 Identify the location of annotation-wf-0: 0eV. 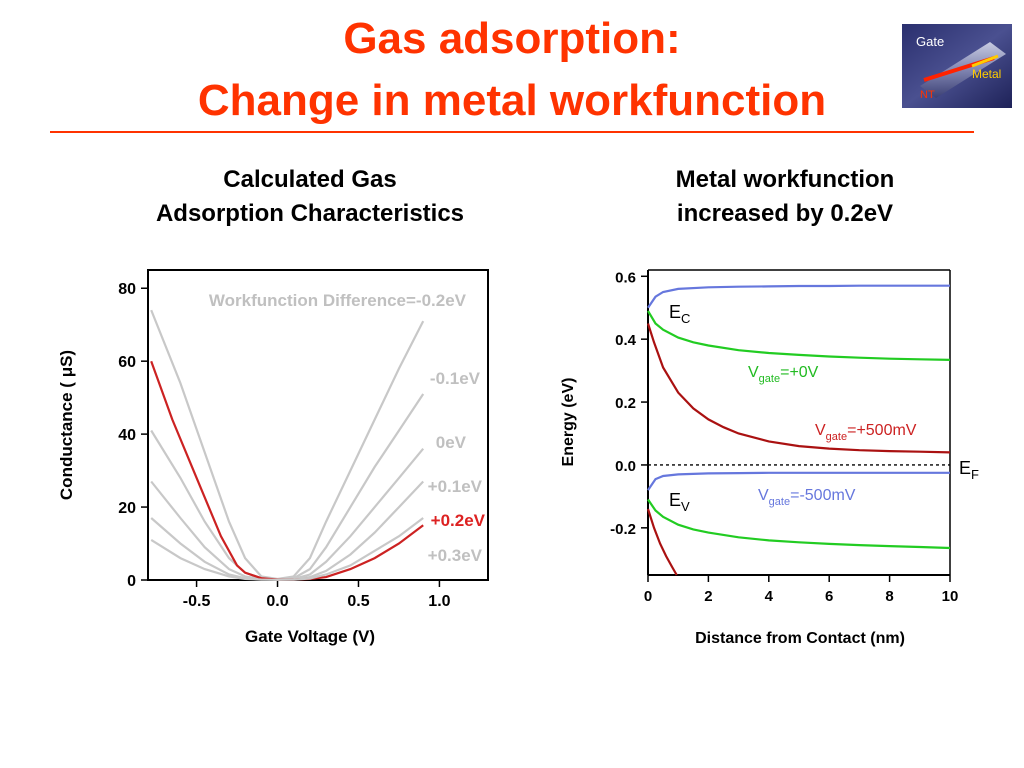
(451, 442).